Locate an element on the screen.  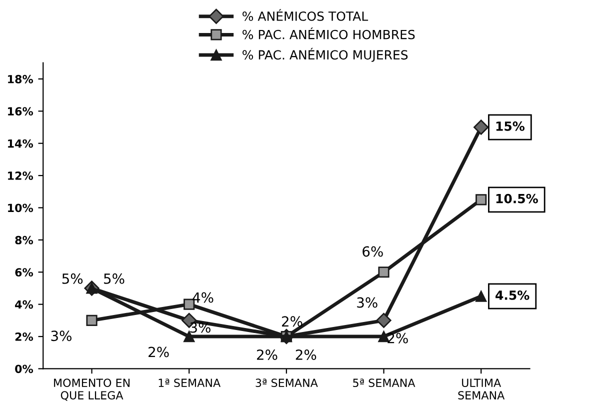
x-tick-label: 3ª SEMANA is located at coordinates (287, 383).